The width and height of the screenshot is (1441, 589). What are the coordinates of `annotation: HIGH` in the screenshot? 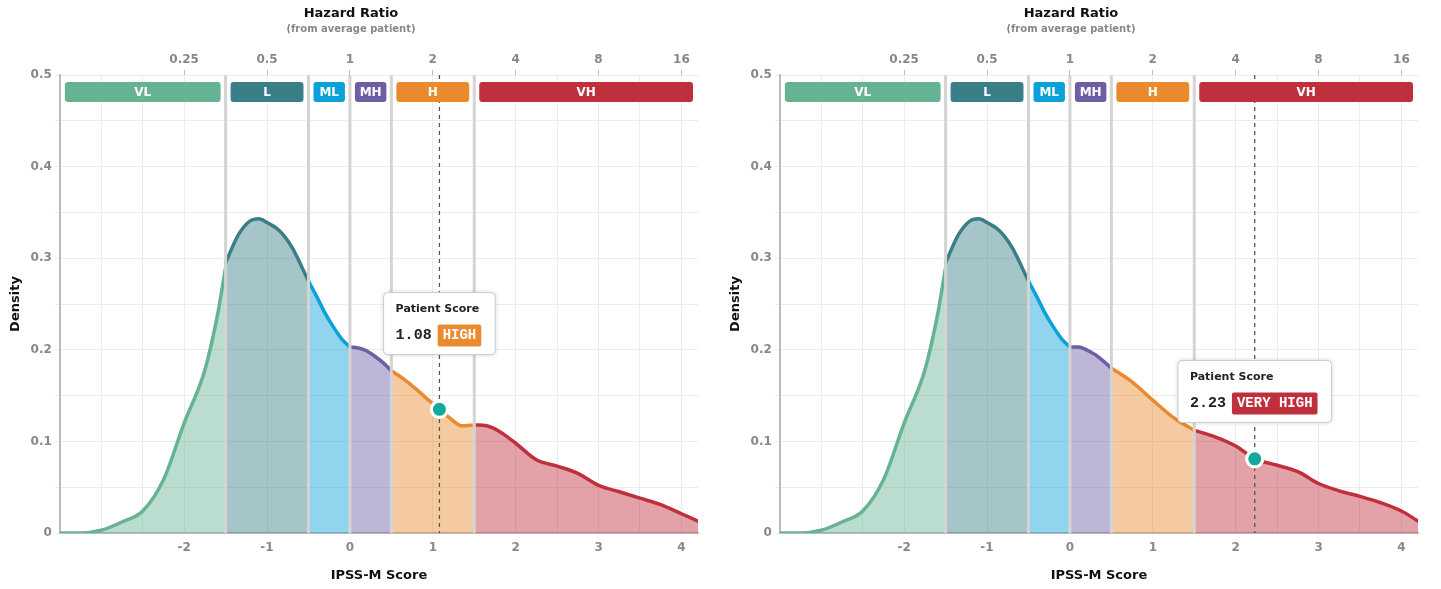 It's located at (459, 335).